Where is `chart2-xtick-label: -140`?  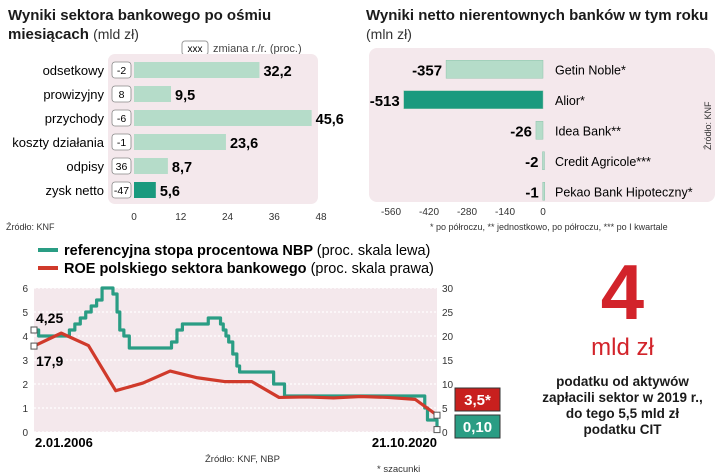
chart2-xtick-label: -140 is located at coordinates (505, 212).